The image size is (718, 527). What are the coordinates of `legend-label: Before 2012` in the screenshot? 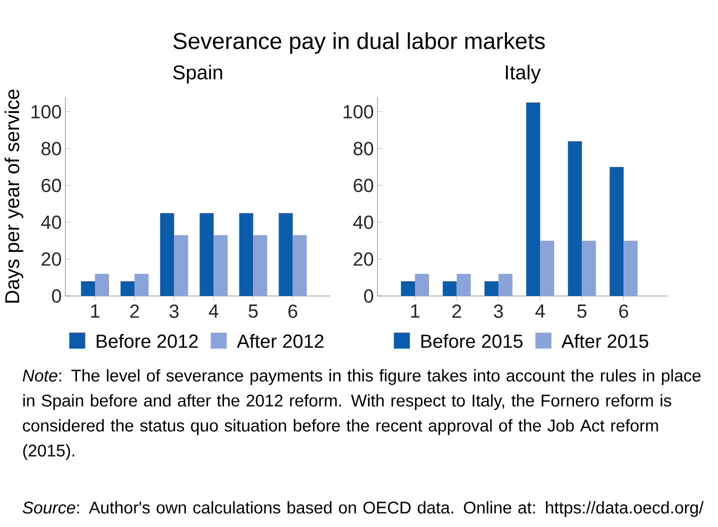 It's located at (147, 341).